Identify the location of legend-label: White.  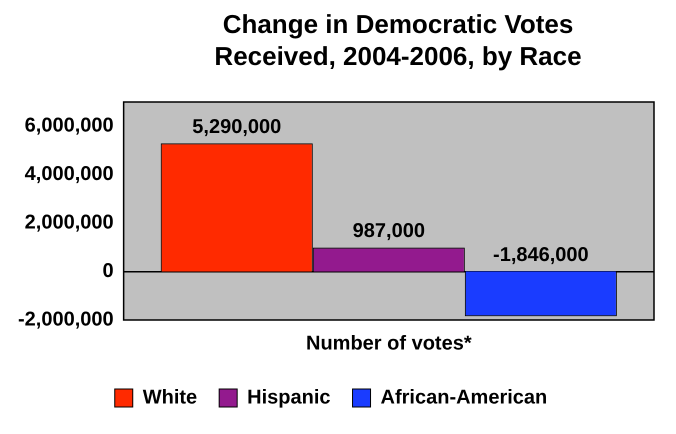
(170, 397).